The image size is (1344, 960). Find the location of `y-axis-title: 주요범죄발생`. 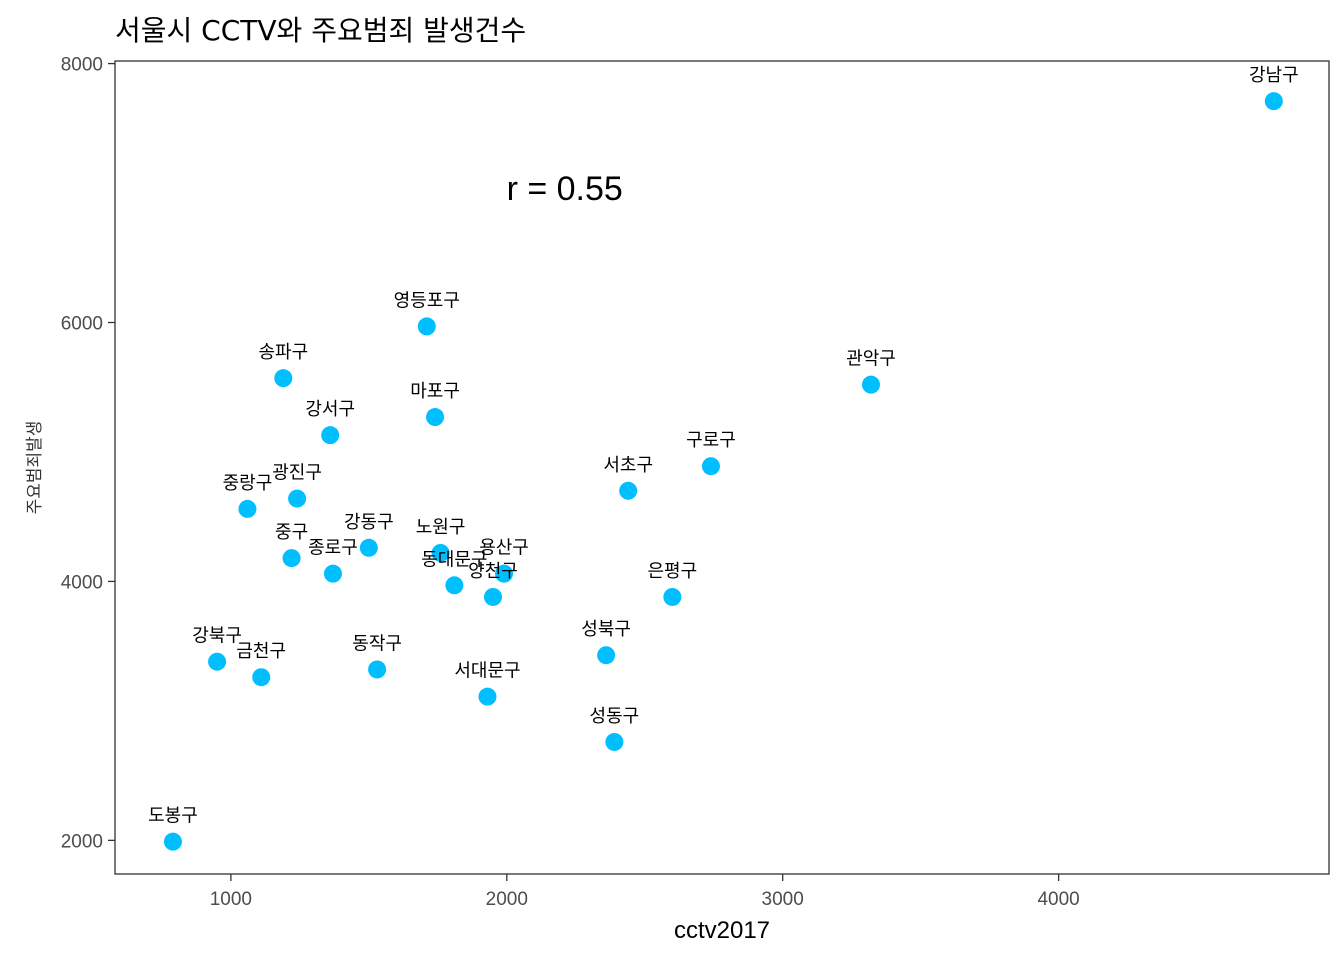

y-axis-title: 주요범죄발생 is located at coordinates (35, 468).